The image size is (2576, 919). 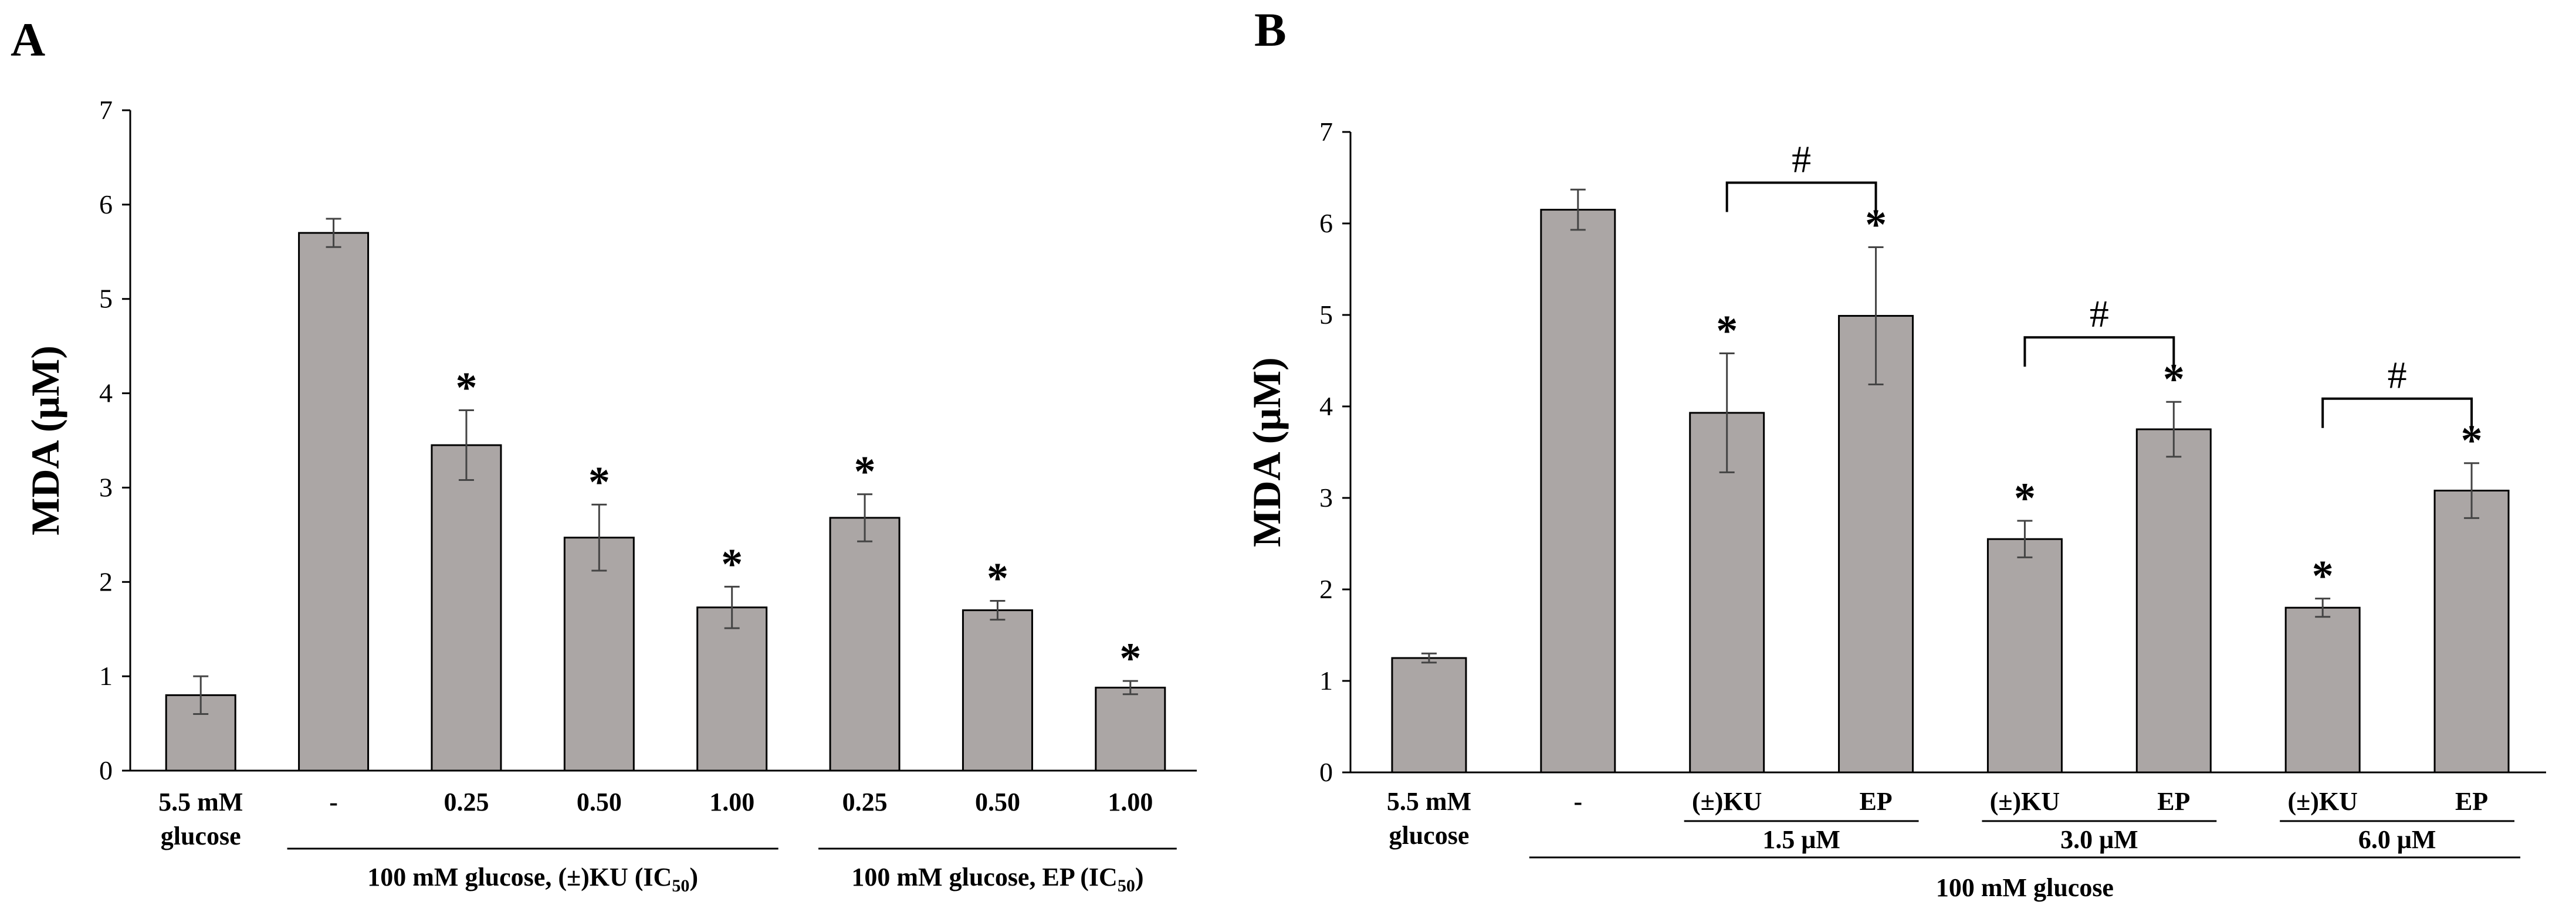 I want to click on dose-label: 6.0 μM, so click(x=2397, y=839).